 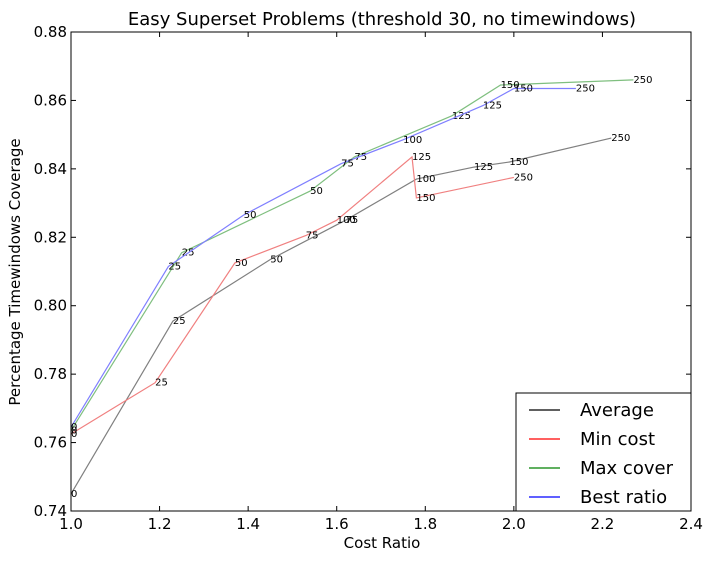 What do you see at coordinates (425, 524) in the screenshot?
I see `x-tick-label: 1.8` at bounding box center [425, 524].